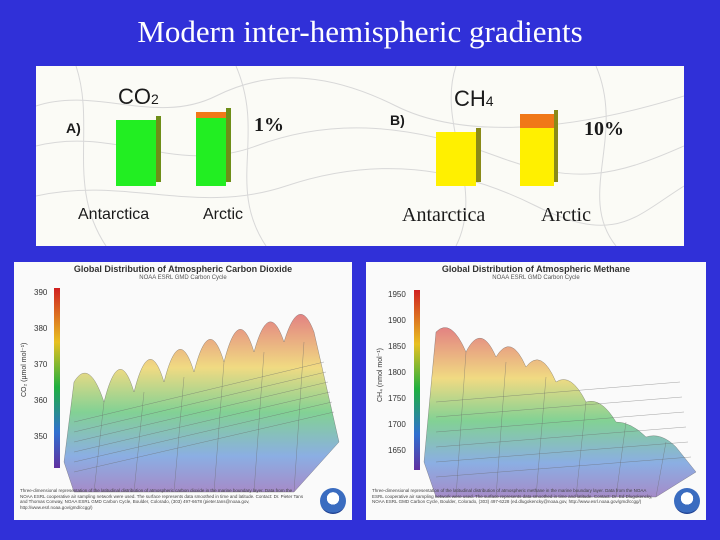  Describe the element at coordinates (41, 292) in the screenshot. I see `co2-tick-0: 390` at that location.